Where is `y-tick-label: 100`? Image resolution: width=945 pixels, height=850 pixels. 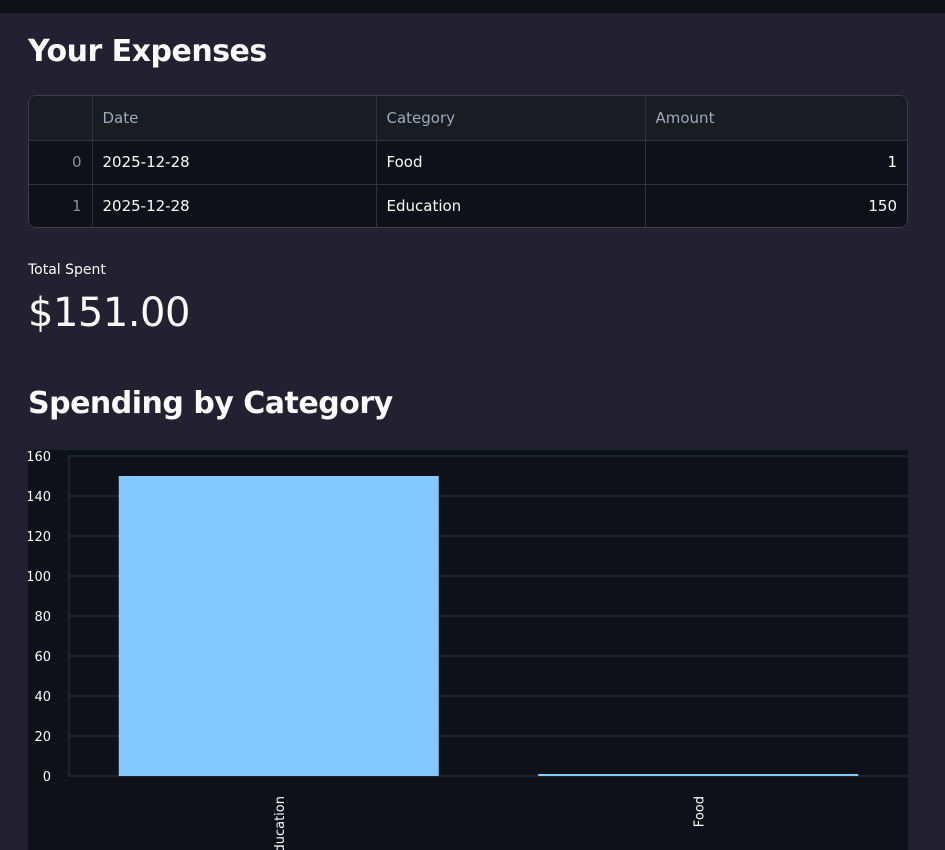
y-tick-label: 100 is located at coordinates (39, 577).